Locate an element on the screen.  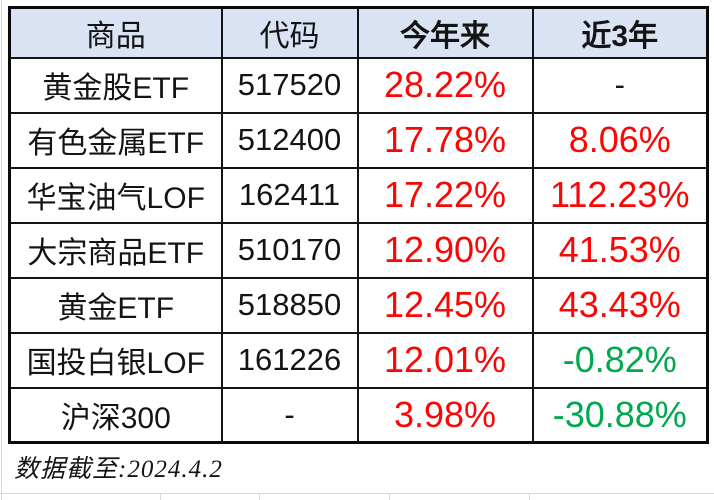
product-cell: 华宝油气LOF is located at coordinates (115, 195).